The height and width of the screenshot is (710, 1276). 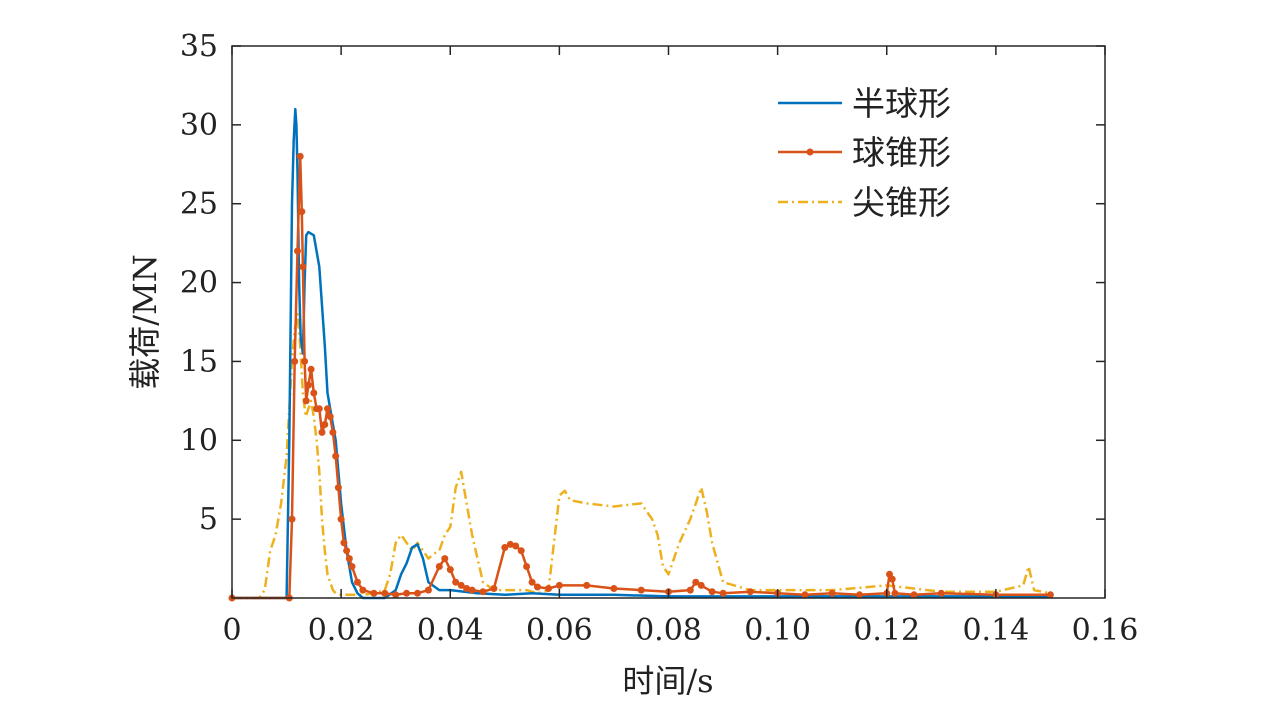 What do you see at coordinates (199, 125) in the screenshot?
I see `y-tick-label: 30` at bounding box center [199, 125].